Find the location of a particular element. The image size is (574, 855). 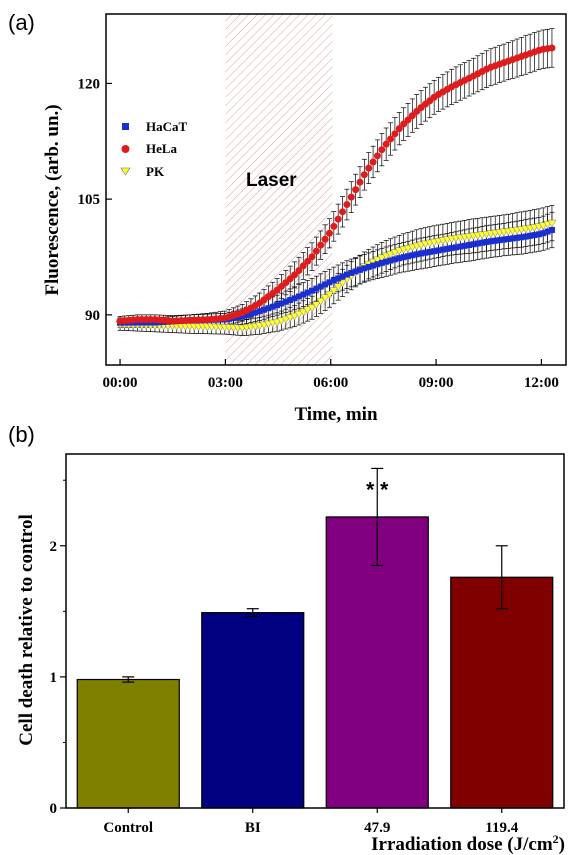

x-tick-label-a: 00:00 is located at coordinates (120, 383).